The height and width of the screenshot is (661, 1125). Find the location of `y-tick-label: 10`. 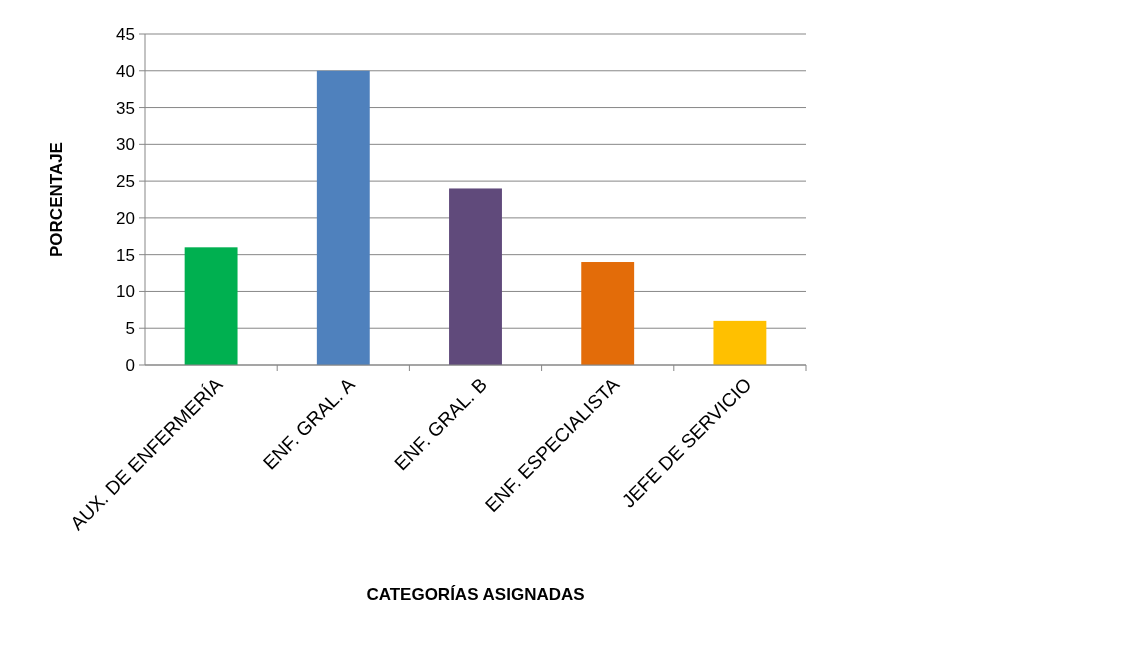

y-tick-label: 10 is located at coordinates (125, 292).